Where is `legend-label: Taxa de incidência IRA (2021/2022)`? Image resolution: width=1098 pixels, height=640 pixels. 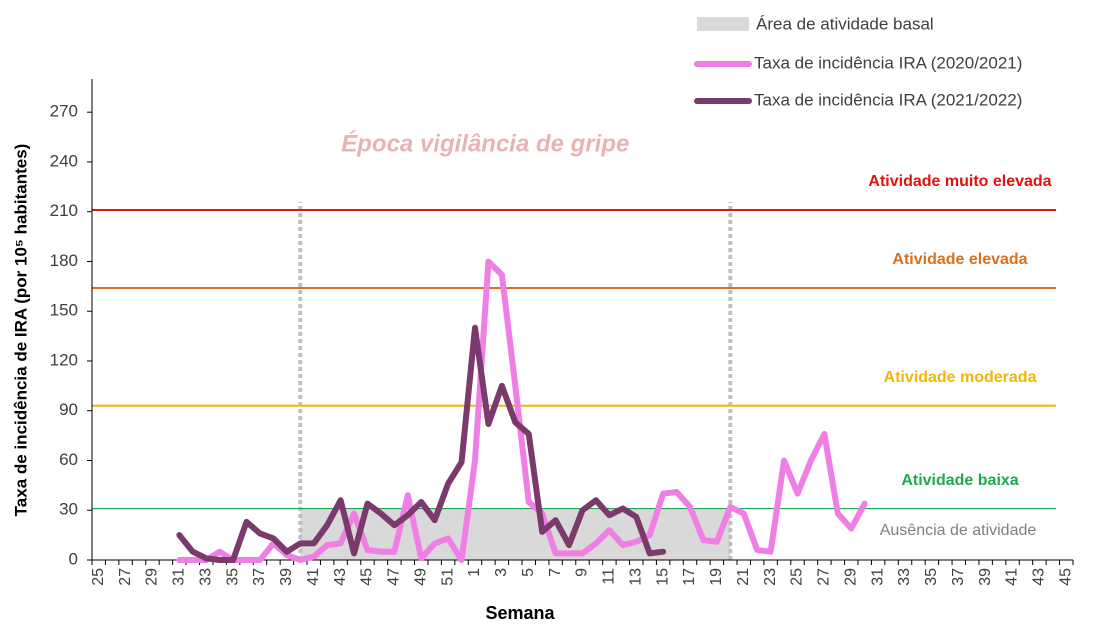
legend-label: Taxa de incidência IRA (2021/2022) is located at coordinates (888, 99).